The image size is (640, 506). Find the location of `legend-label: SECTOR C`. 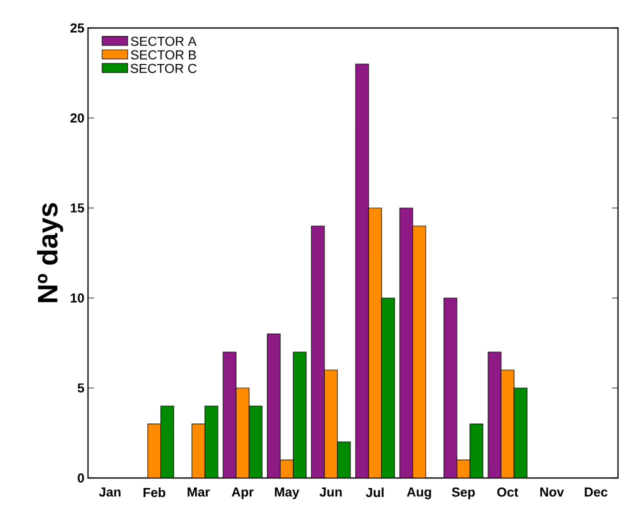

legend-label: SECTOR C is located at coordinates (163, 69).